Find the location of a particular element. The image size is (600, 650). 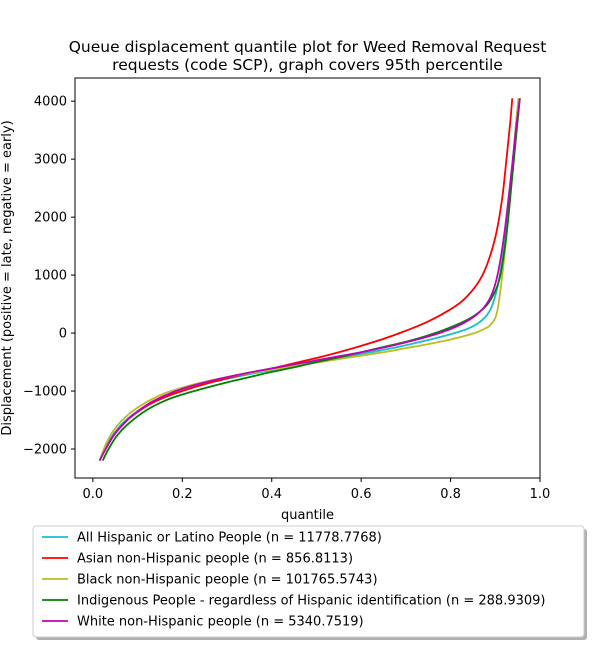

y-axis: −2000 −1000 0 1000 2000 3000 4000 is located at coordinates (49, 276).